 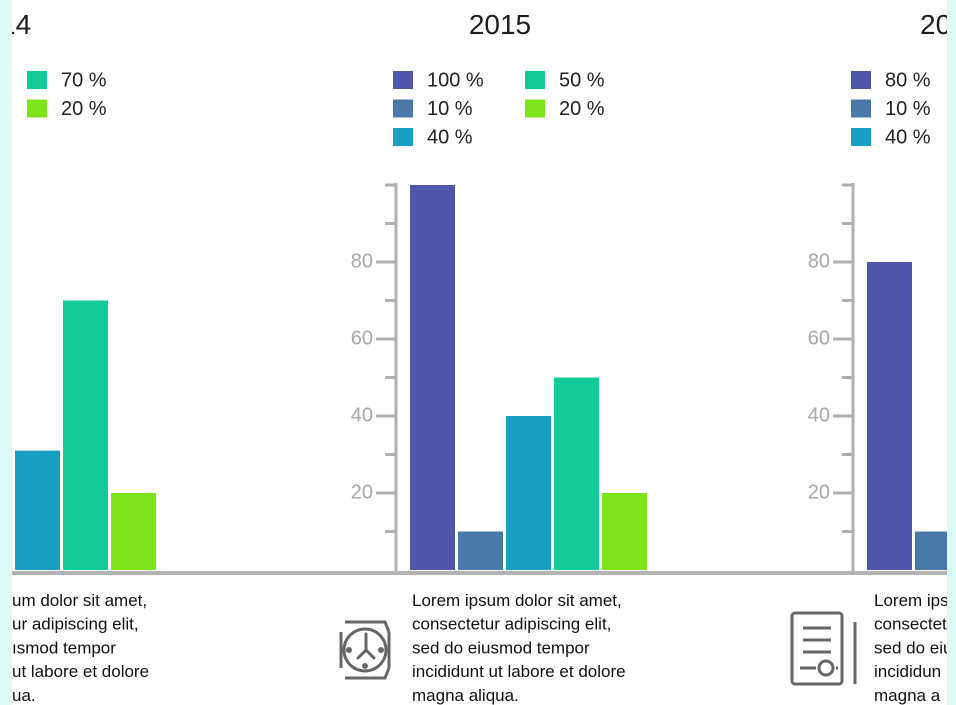 What do you see at coordinates (501, 647) in the screenshot?
I see `caption-line: sed do eiusmod tempor` at bounding box center [501, 647].